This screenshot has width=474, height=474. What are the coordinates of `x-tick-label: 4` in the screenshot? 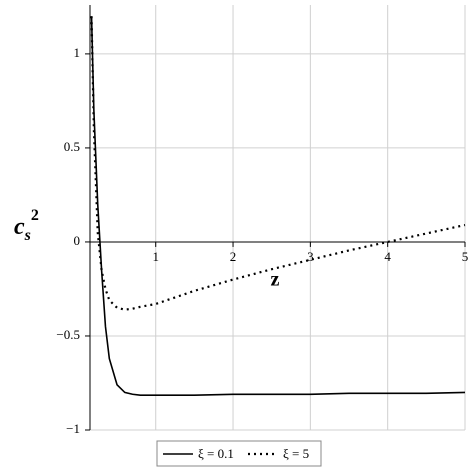 It's located at (387, 256).